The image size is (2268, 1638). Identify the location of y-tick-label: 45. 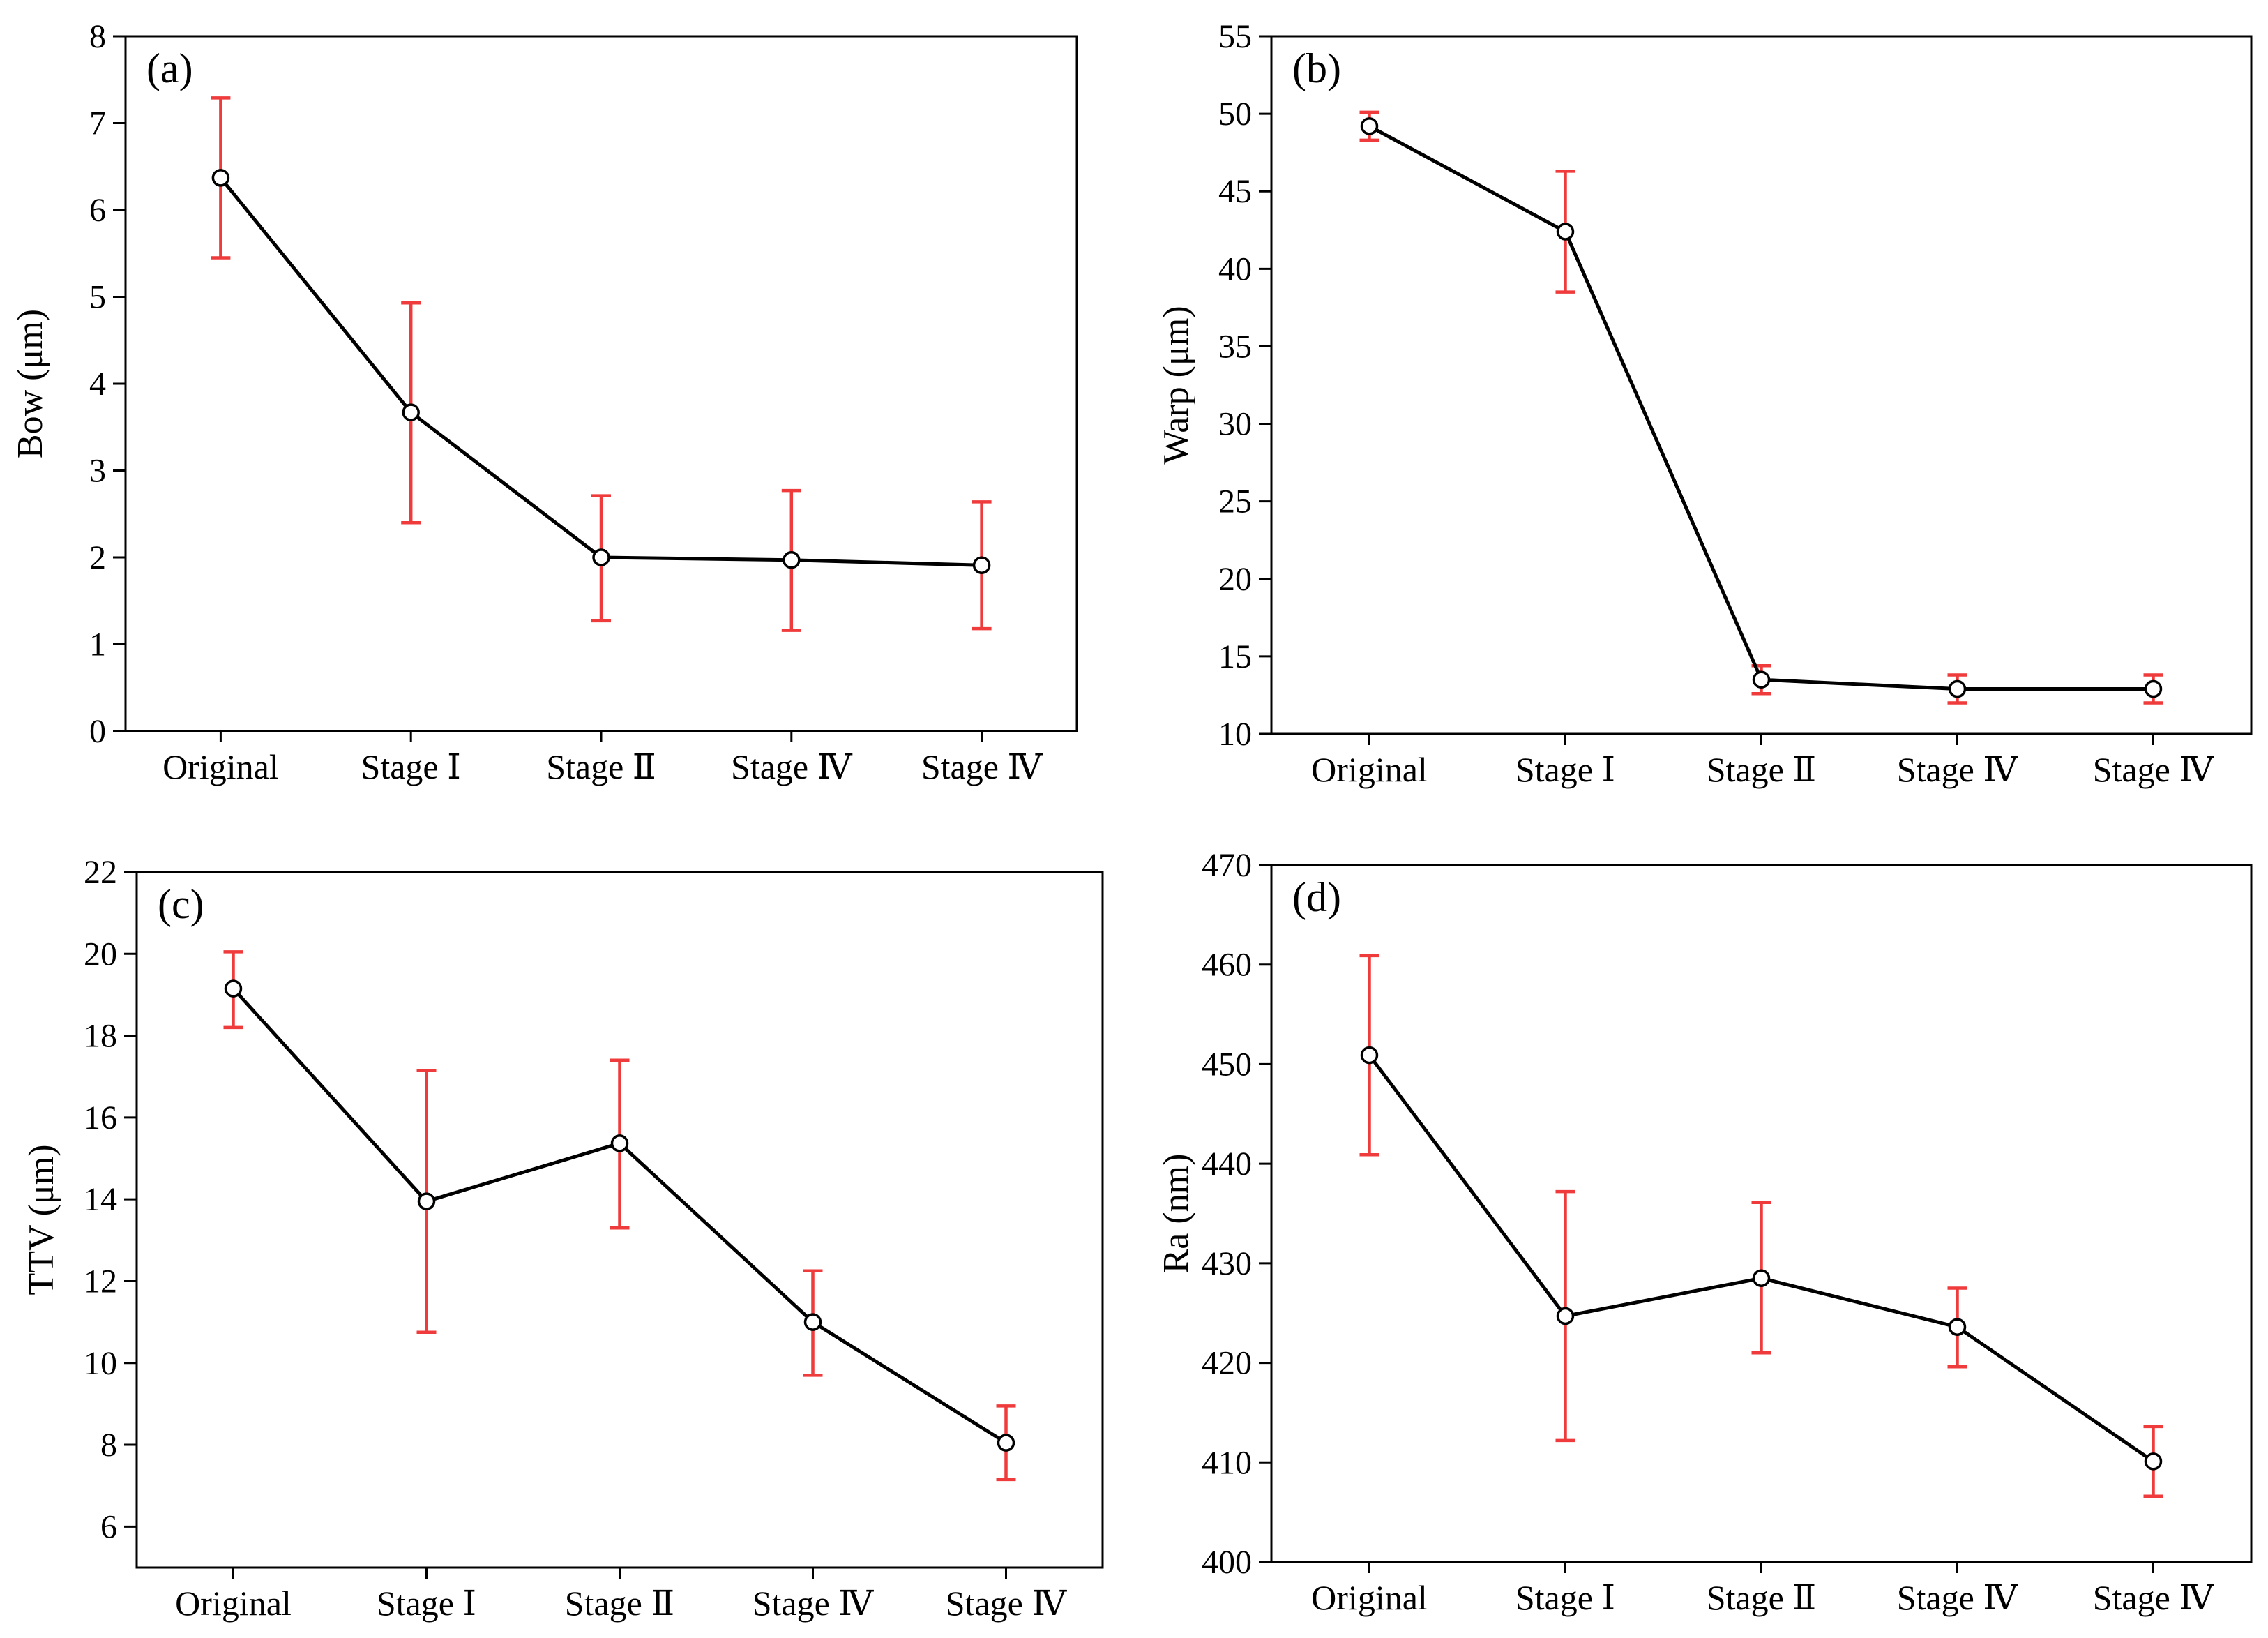
(1235, 192).